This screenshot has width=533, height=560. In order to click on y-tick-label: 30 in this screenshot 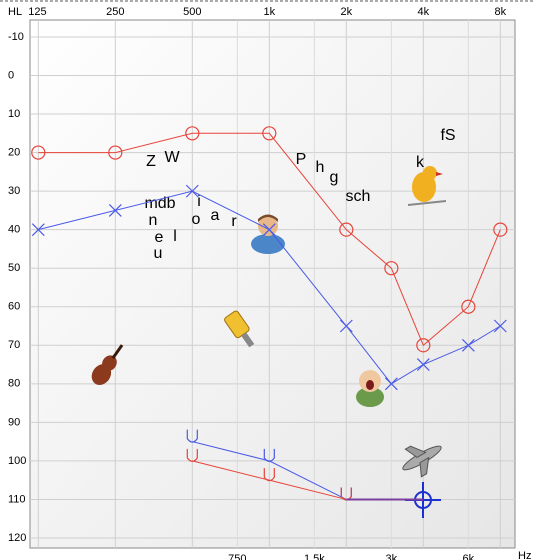, I will do `click(14, 191)`.